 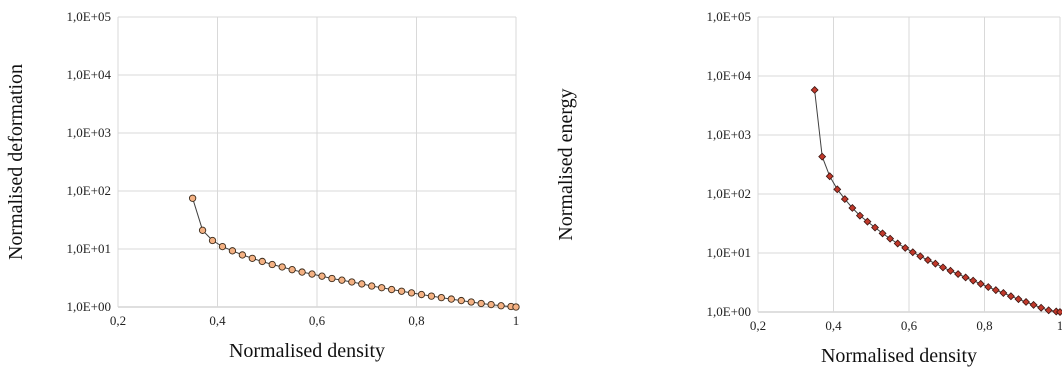 What do you see at coordinates (354, 253) in the screenshot?
I see `deformation-series-line` at bounding box center [354, 253].